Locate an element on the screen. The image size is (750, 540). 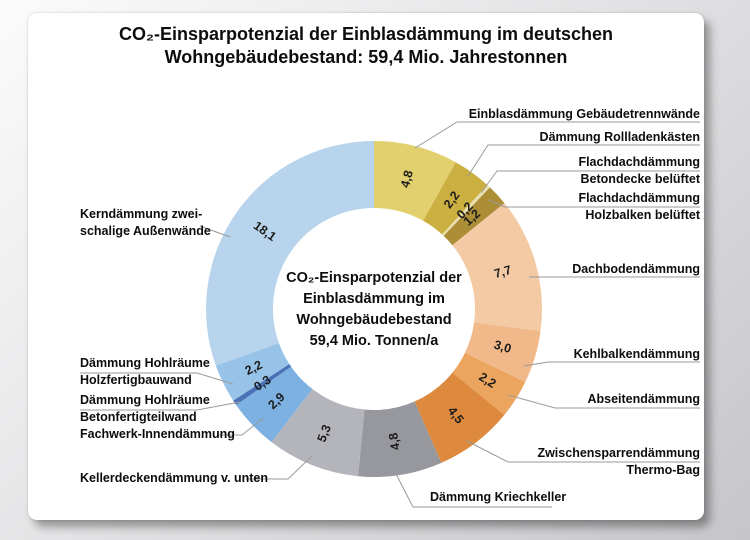
value-label-4: 7,7 is located at coordinates (502, 272).